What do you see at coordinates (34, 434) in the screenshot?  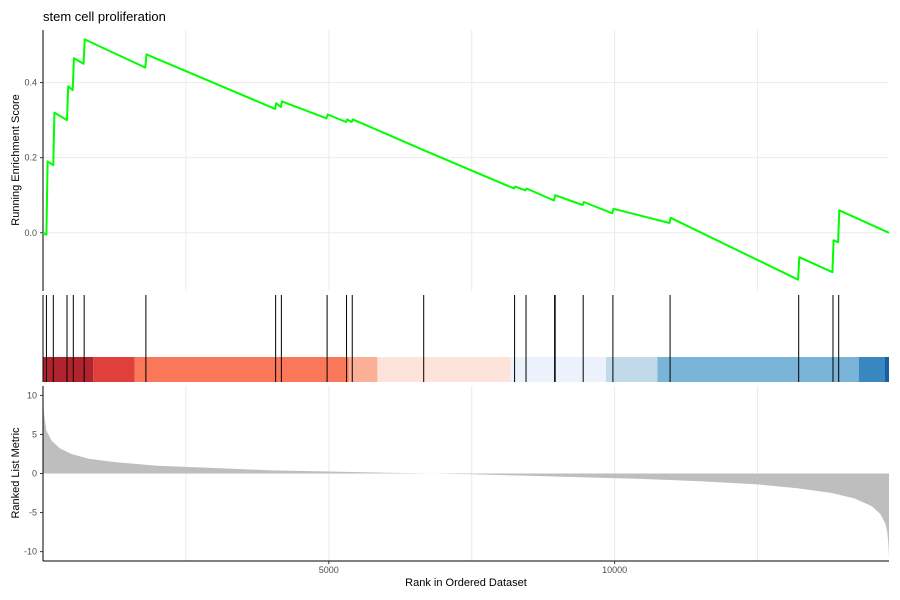 I see `rank-y-tick-label: 5` at bounding box center [34, 434].